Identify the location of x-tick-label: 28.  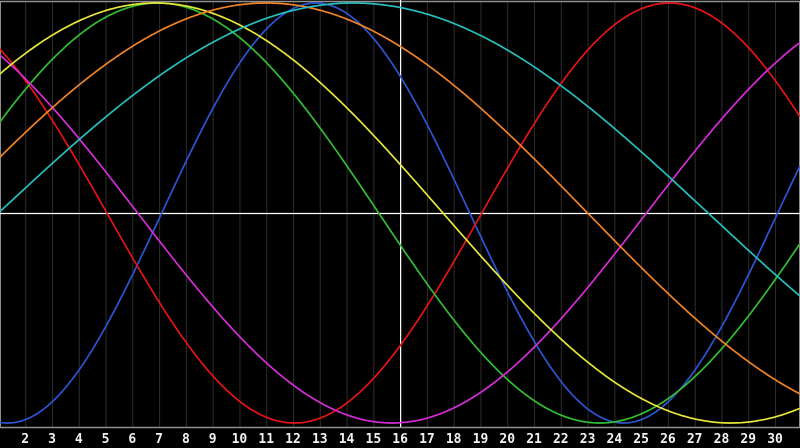
(722, 439).